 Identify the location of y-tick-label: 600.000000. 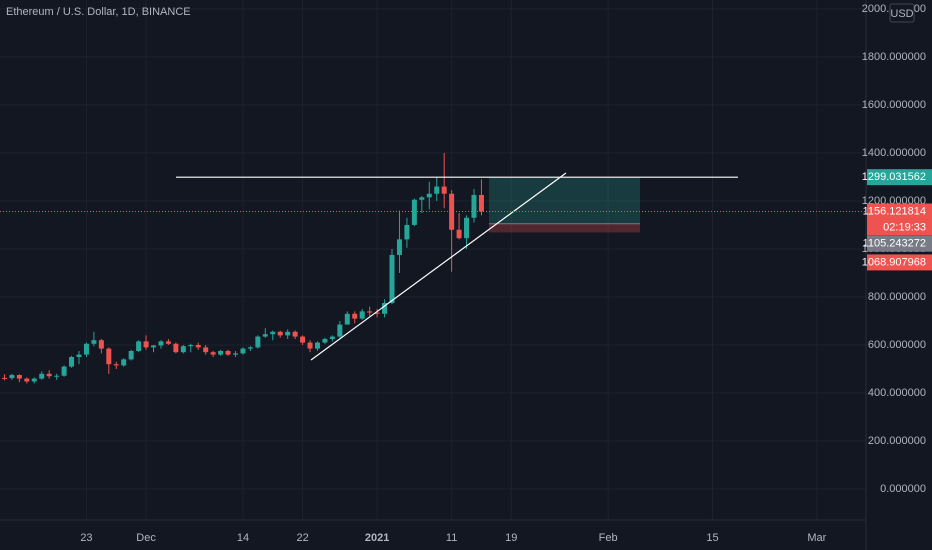
(897, 345).